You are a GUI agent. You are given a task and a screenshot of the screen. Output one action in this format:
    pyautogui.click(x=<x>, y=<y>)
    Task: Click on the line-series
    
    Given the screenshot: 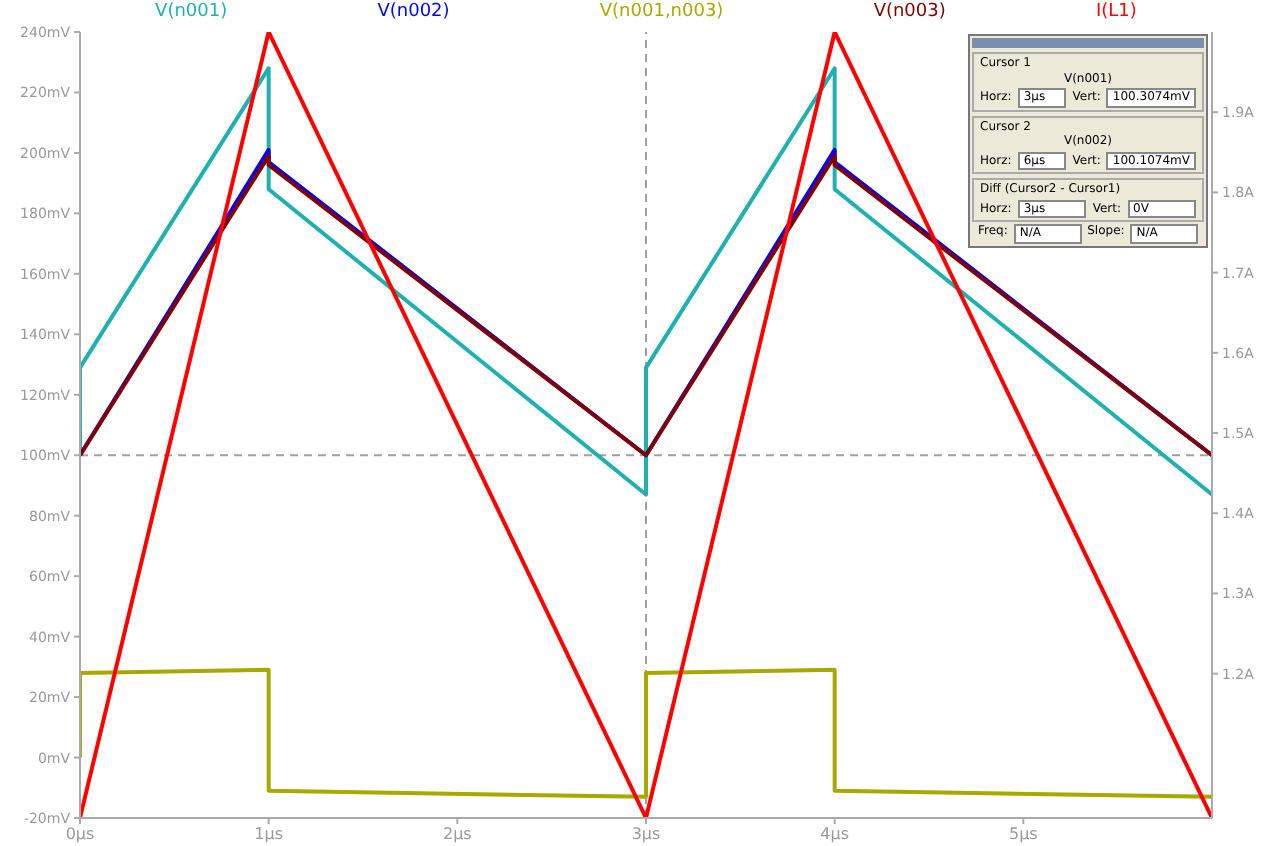 What is the action you would take?
    pyautogui.click(x=646, y=733)
    